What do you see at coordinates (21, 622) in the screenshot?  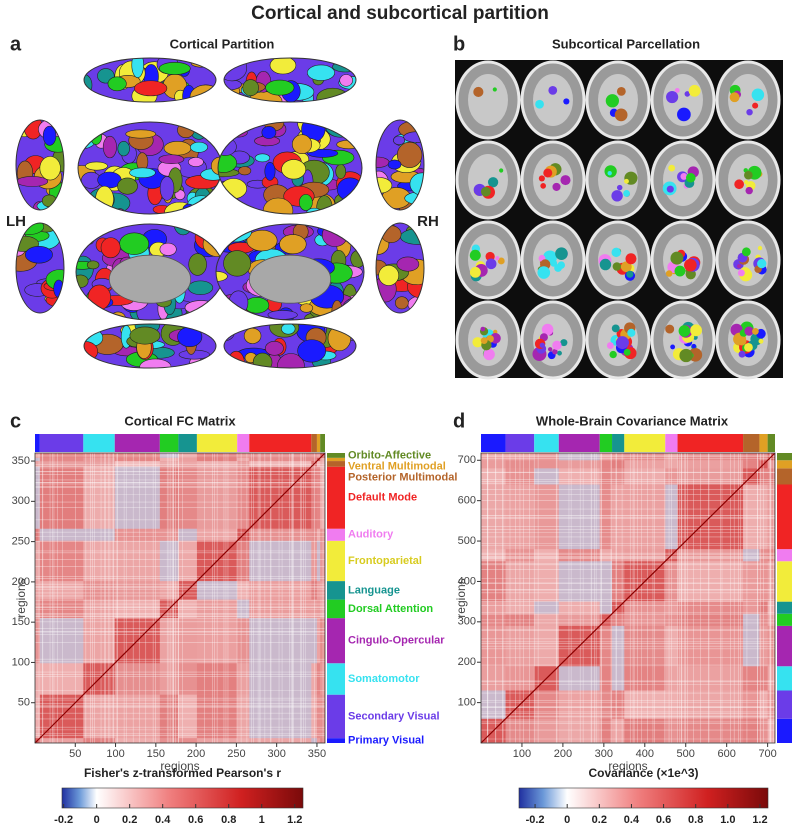 I see `y-tick-label: 150` at bounding box center [21, 622].